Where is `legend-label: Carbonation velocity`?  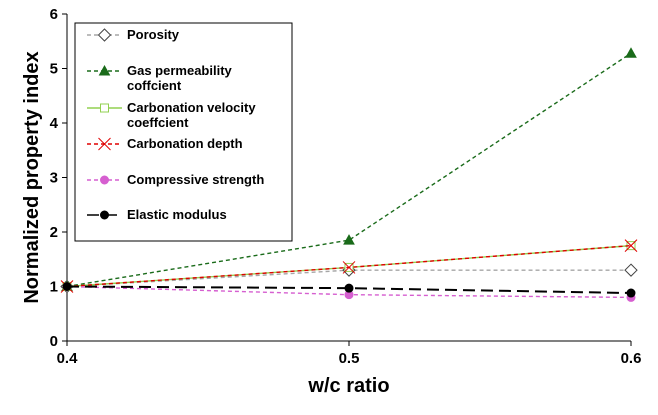 legend-label: Carbonation velocity is located at coordinates (191, 107).